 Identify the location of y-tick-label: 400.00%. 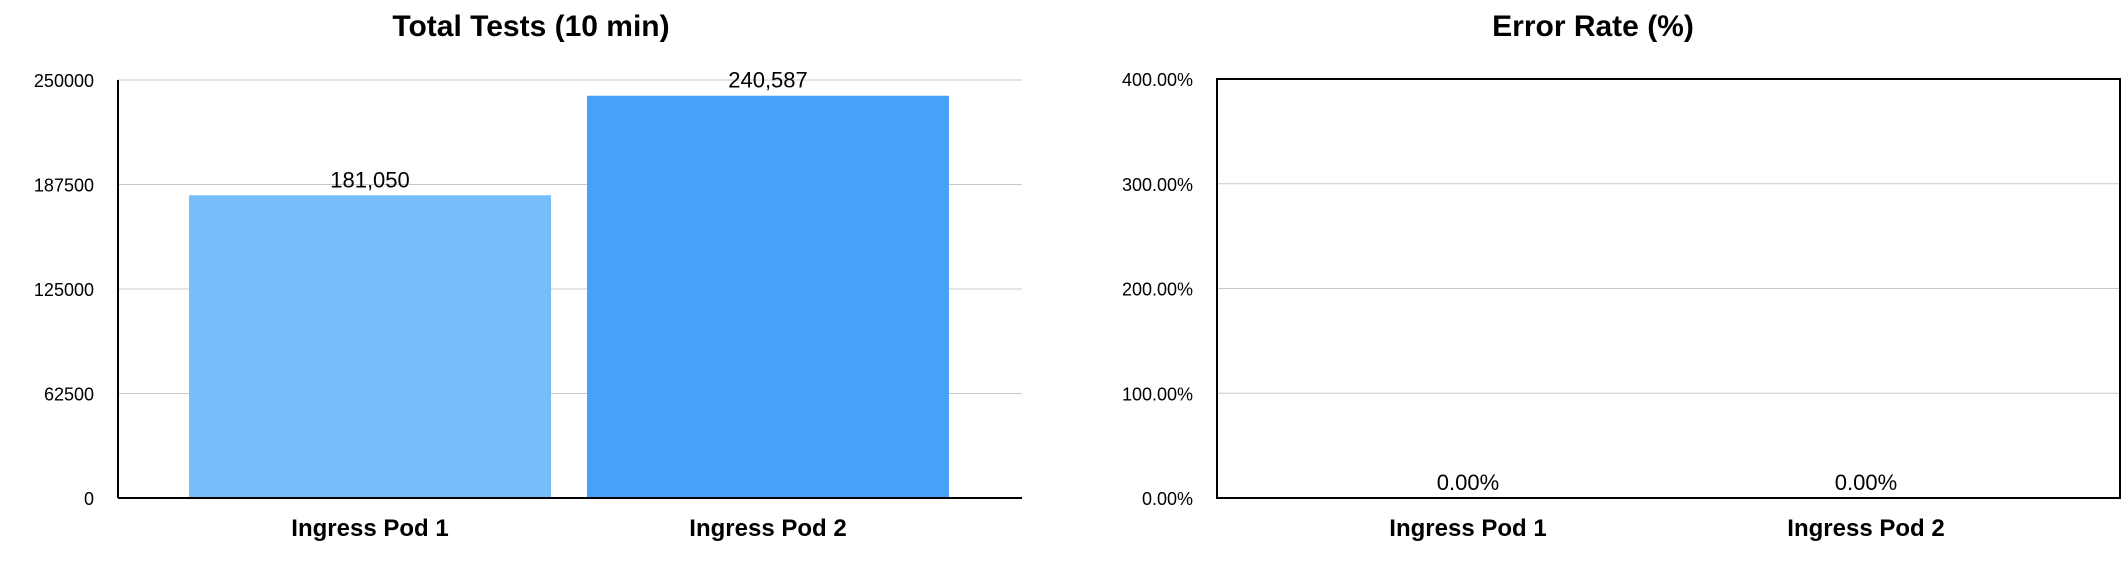
(1157, 80).